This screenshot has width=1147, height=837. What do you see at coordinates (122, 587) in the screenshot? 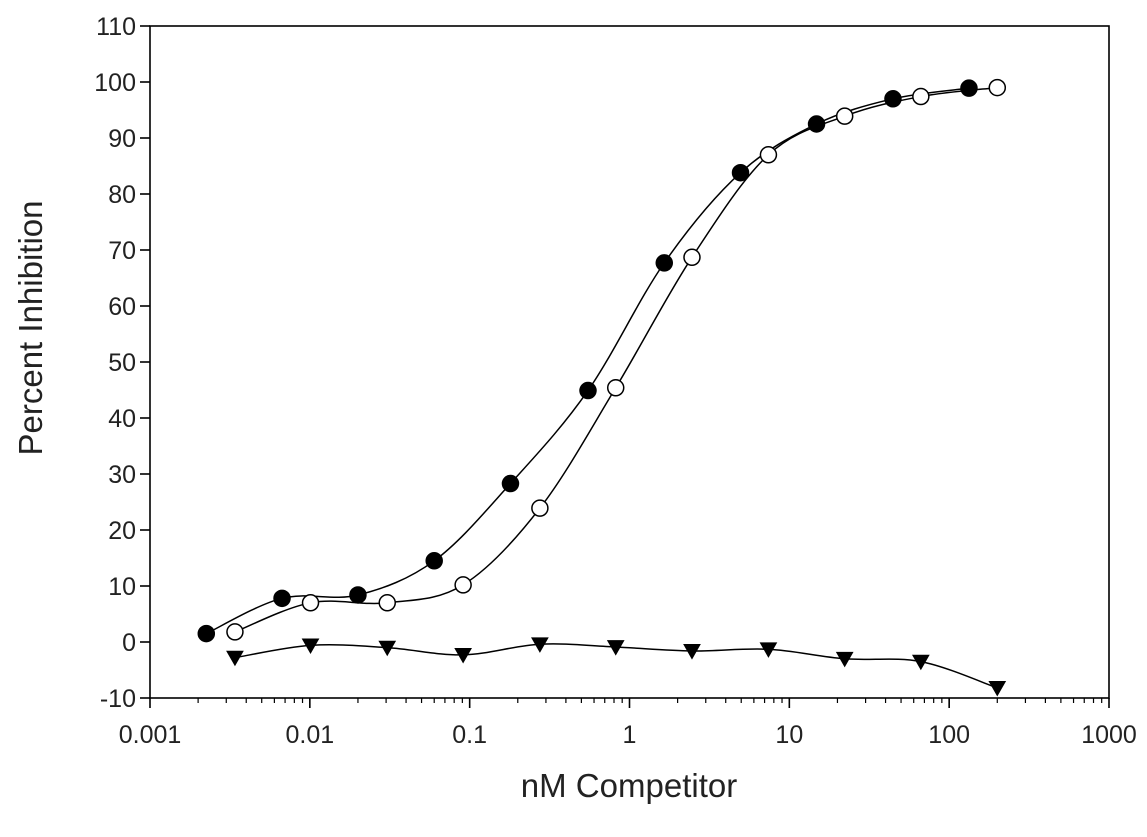
I see `y-tick-label: 10` at bounding box center [122, 587].